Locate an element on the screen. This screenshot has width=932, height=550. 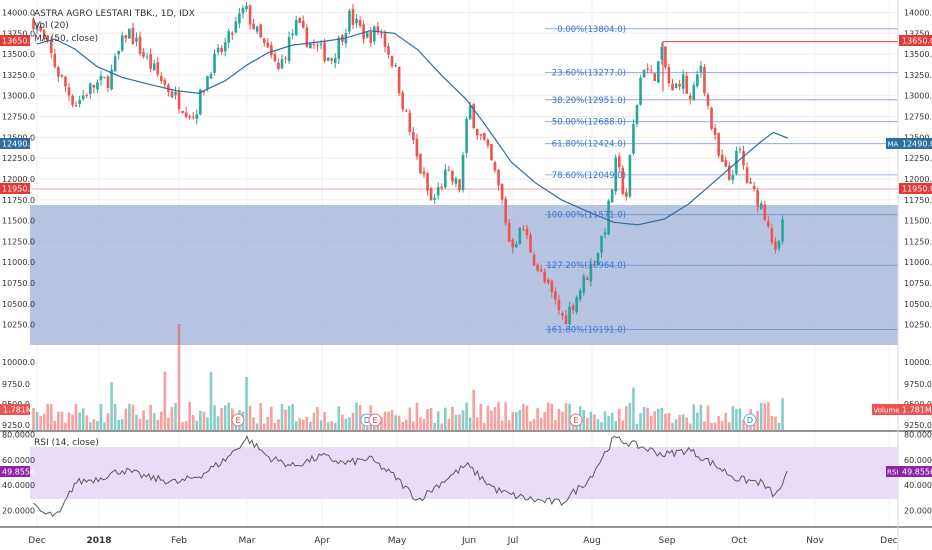
x-tick: Mar is located at coordinates (247, 541).